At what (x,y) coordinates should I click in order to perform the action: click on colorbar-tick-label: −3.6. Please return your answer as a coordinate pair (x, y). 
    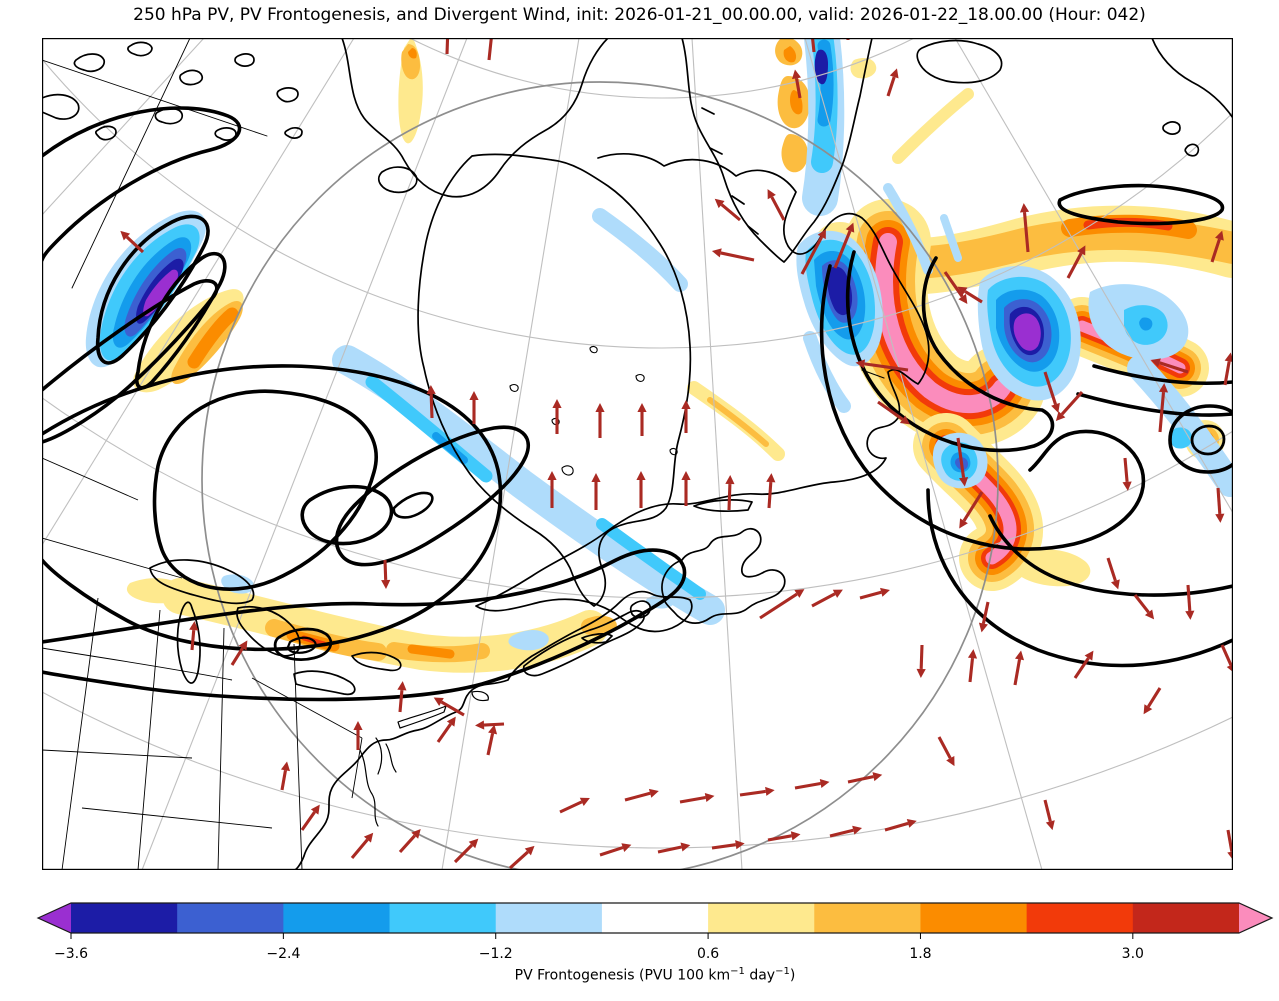
    Looking at the image, I should click on (71, 954).